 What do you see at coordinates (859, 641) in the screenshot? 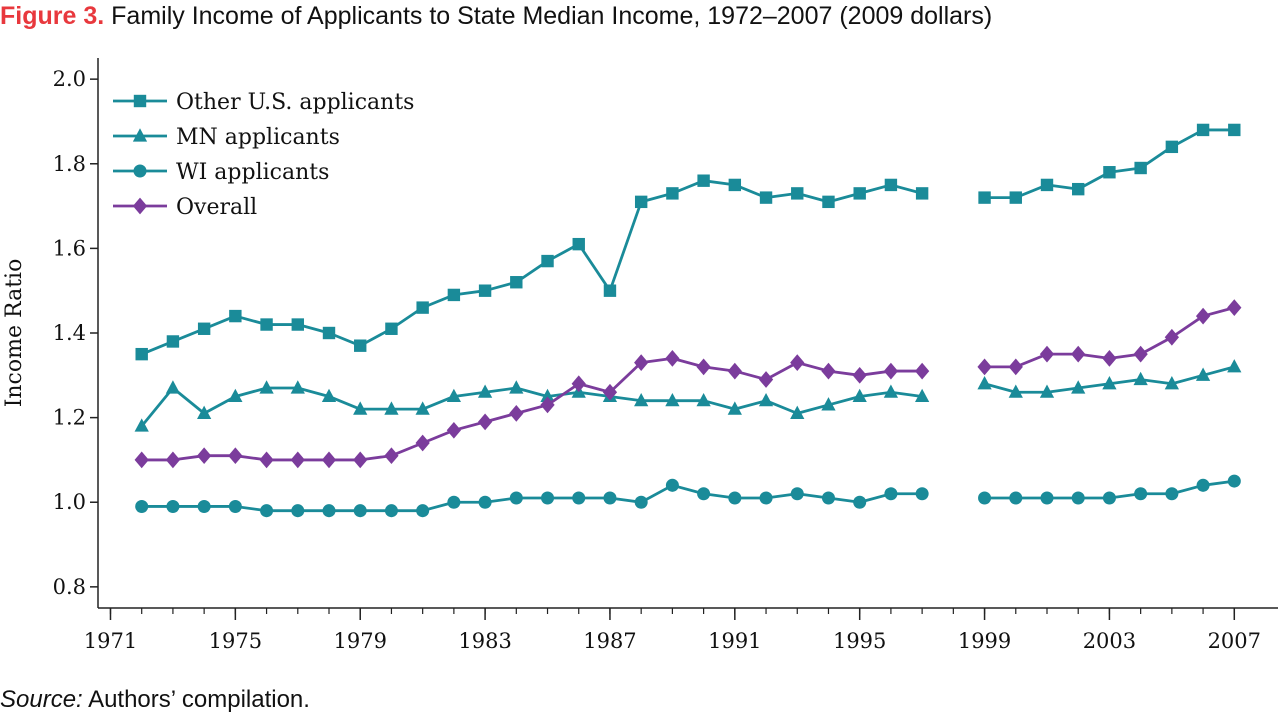
I see `x-tick-label: 1995` at bounding box center [859, 641].